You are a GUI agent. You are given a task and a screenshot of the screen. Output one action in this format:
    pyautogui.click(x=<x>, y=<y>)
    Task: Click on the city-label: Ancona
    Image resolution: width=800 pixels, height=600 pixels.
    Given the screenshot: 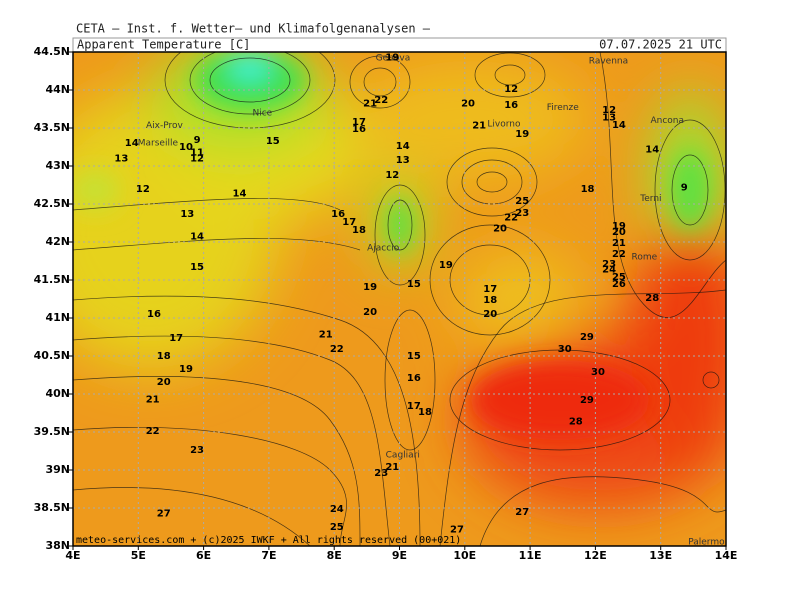 What is the action you would take?
    pyautogui.click(x=667, y=121)
    